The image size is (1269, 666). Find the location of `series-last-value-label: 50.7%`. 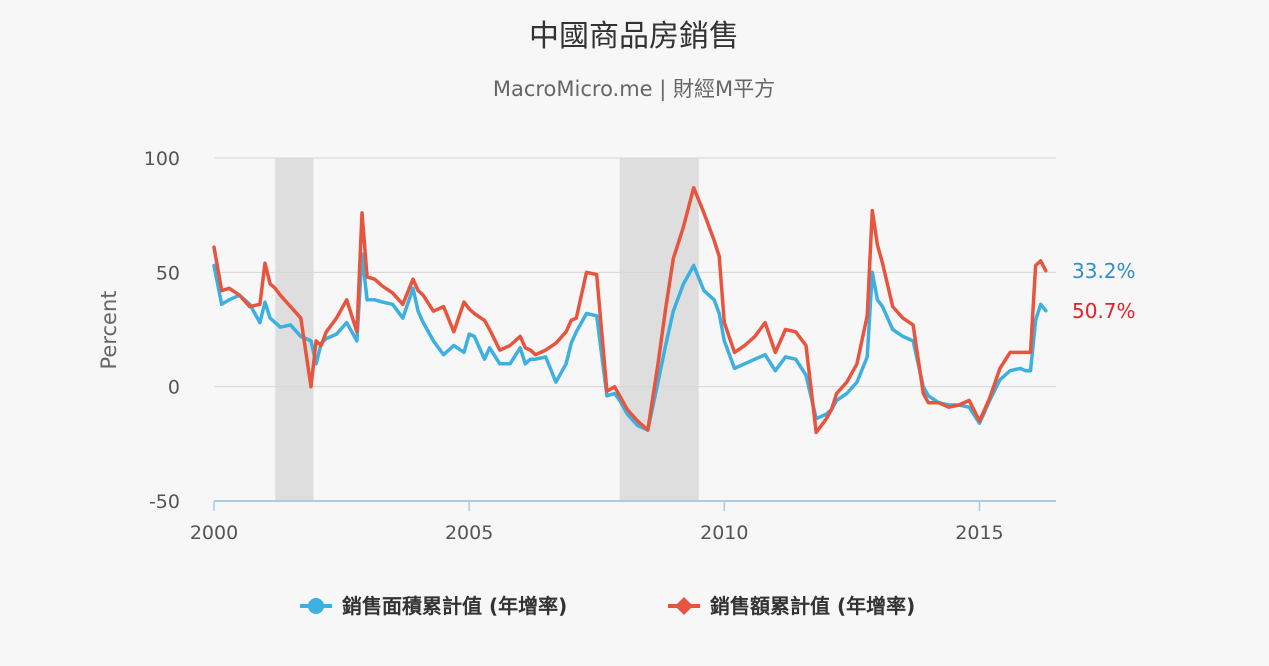

series-last-value-label: 50.7% is located at coordinates (1104, 311).